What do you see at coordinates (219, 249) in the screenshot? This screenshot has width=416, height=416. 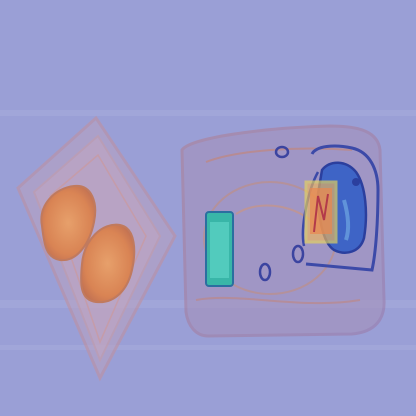 I see `phone` at bounding box center [219, 249].